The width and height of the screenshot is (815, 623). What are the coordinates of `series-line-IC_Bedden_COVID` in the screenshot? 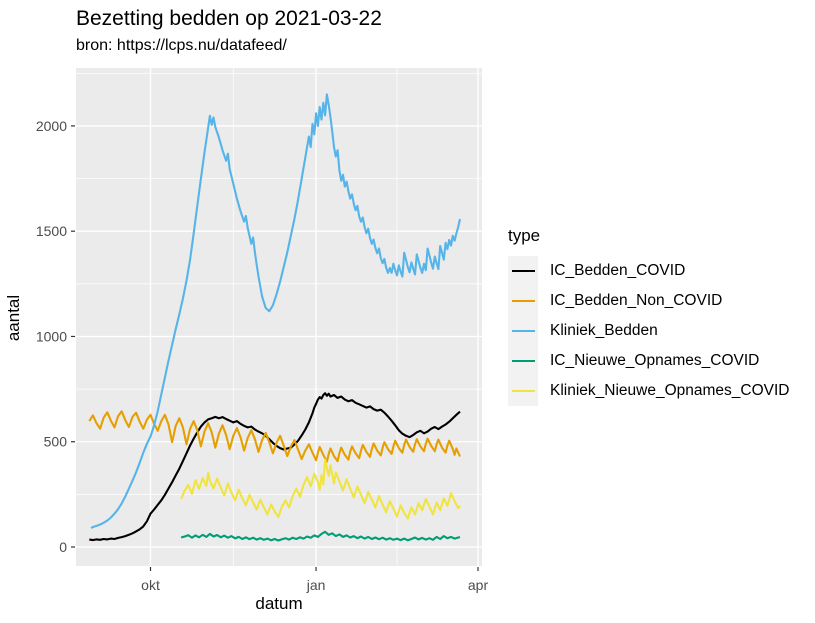 It's located at (275, 467).